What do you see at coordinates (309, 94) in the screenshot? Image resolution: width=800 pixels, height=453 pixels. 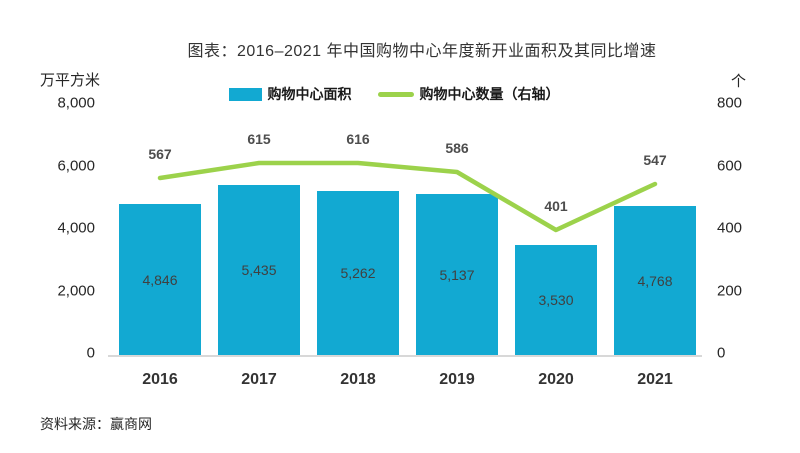 I see `legend-area-label: 购物中心面积` at bounding box center [309, 94].